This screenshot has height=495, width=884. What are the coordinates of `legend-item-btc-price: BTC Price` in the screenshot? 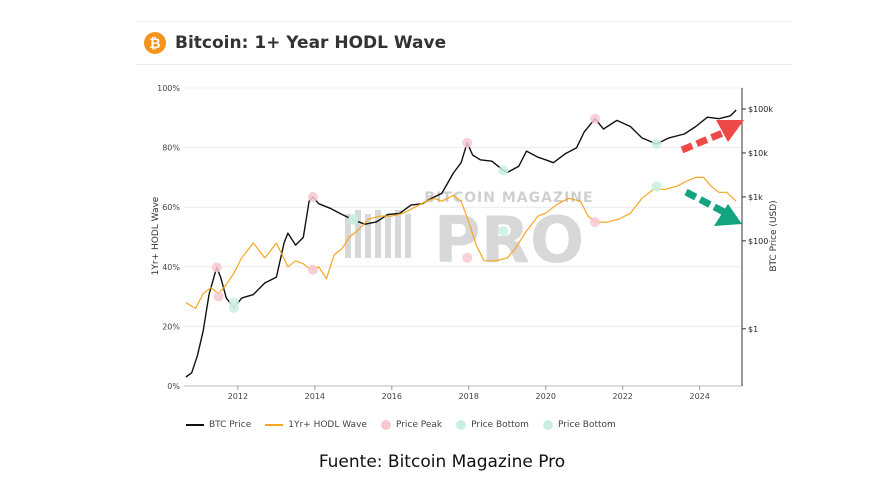 It's located at (218, 425).